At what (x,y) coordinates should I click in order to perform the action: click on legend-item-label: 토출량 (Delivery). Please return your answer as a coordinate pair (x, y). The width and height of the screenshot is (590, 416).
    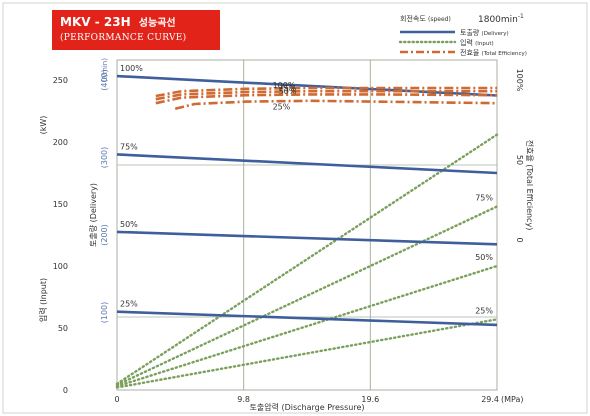
    Looking at the image, I should click on (484, 32).